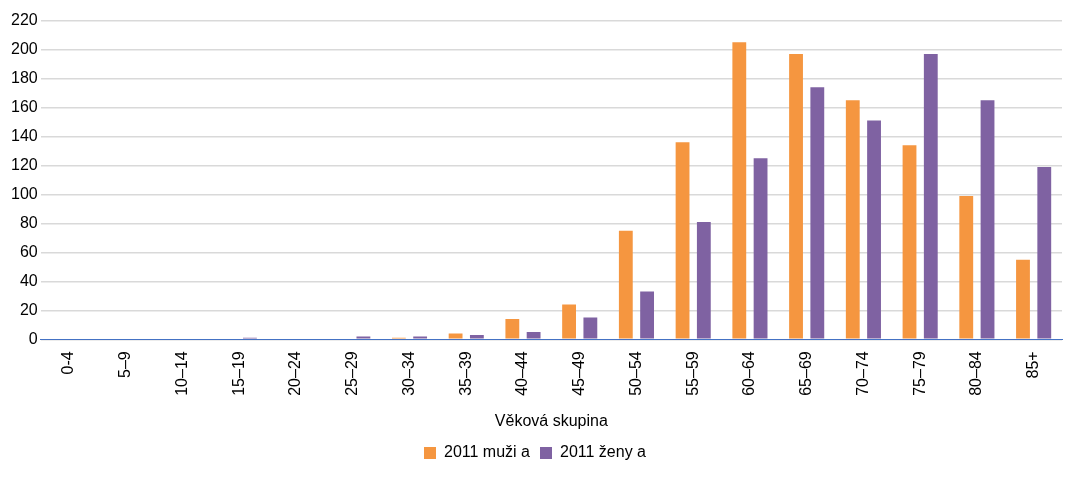 This screenshot has width=1078, height=479. I want to click on x-tick-label: 70–74, so click(862, 373).